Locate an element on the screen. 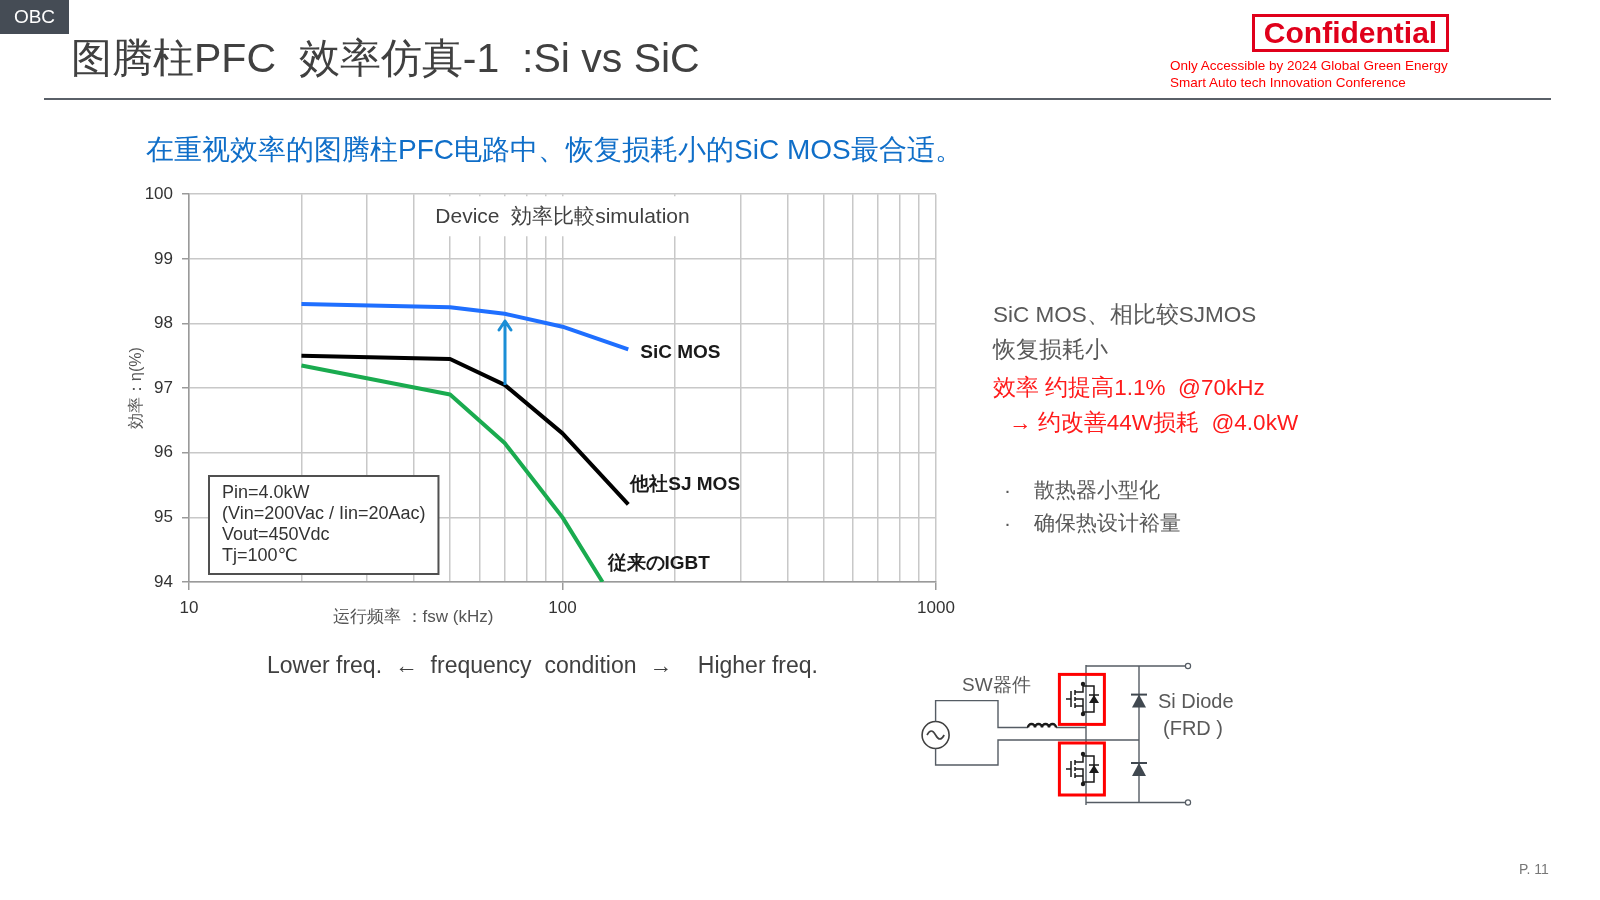  y-tick-label: 96 is located at coordinates (163, 452).